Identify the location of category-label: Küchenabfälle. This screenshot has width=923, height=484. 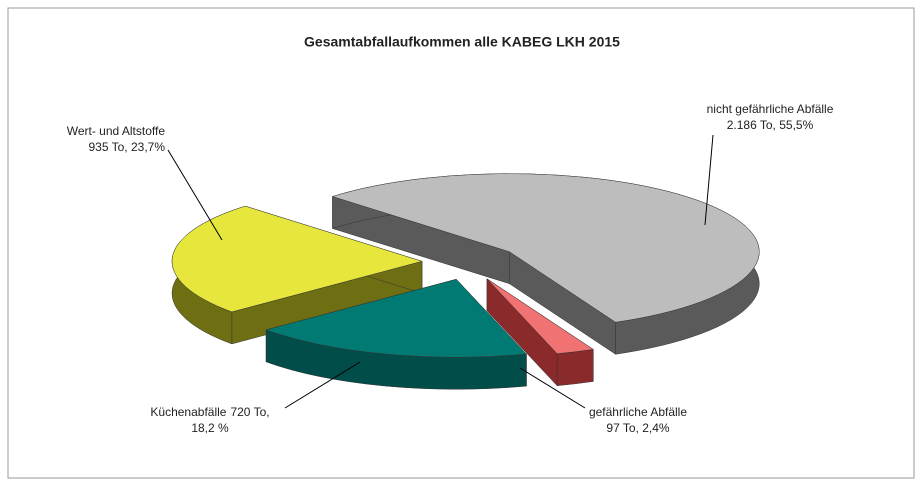
(188, 412).